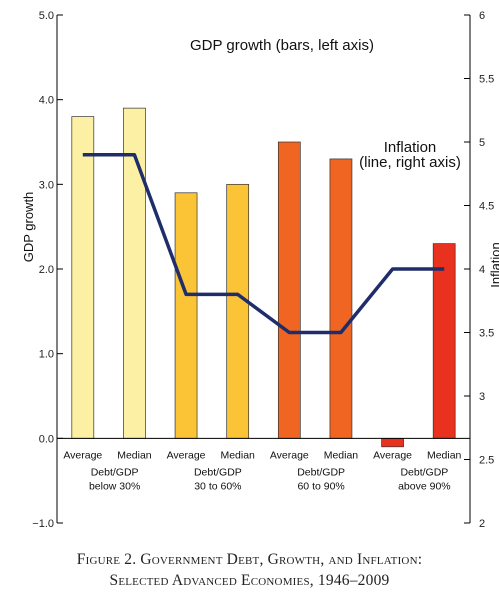 The height and width of the screenshot is (604, 499). I want to click on left-axis-label: GDP growth, so click(28, 227).